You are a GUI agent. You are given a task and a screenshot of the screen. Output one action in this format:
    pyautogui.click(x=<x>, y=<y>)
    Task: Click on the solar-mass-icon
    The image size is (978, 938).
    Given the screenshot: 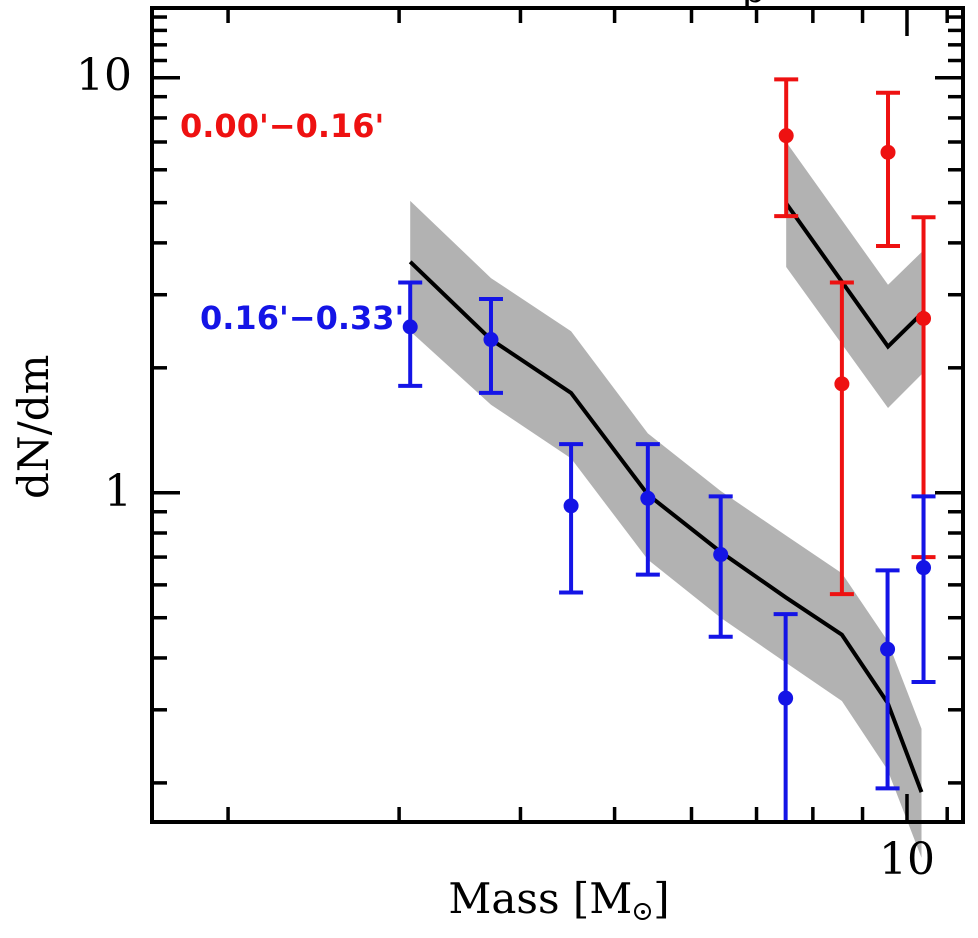 What is the action you would take?
    pyautogui.click(x=643, y=911)
    